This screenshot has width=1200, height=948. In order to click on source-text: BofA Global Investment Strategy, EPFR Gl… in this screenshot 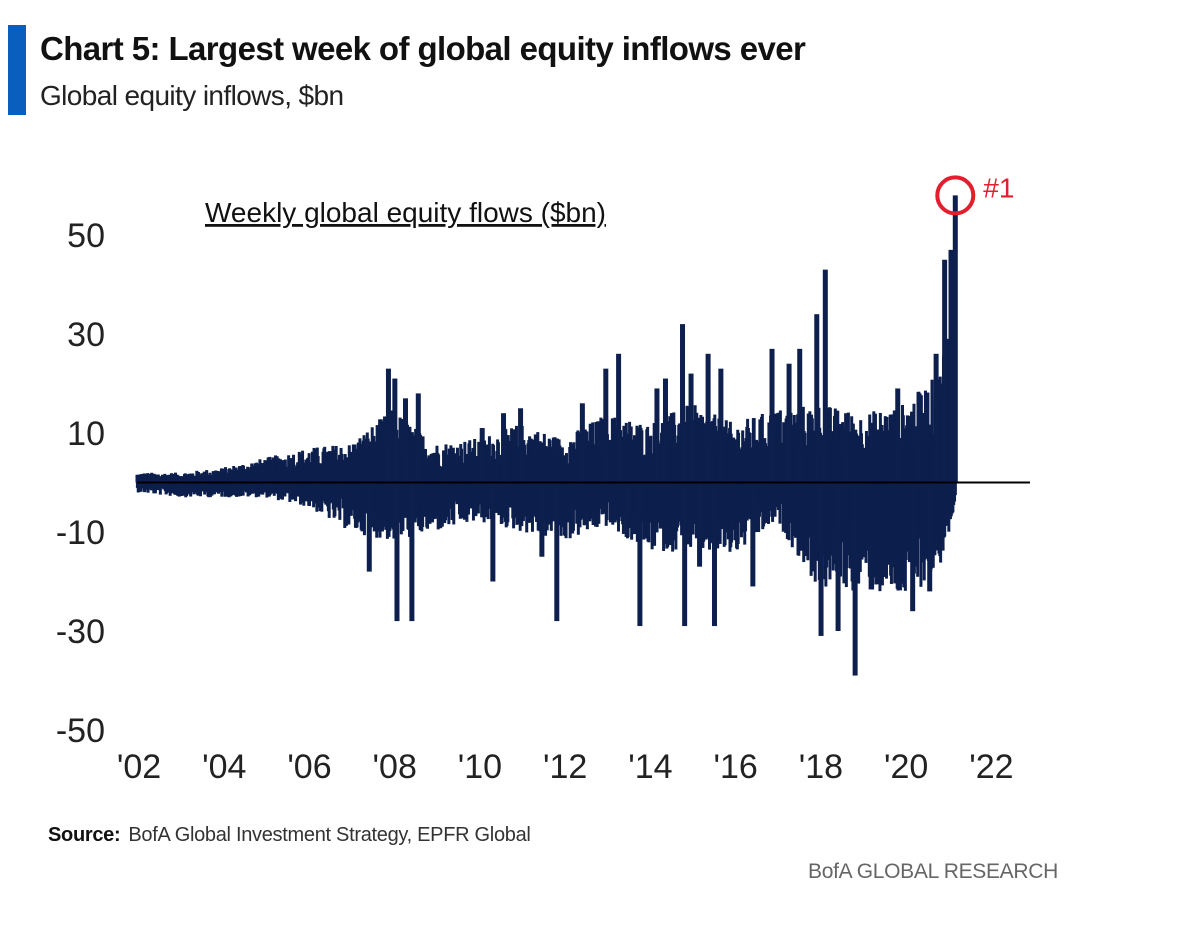, I will do `click(329, 835)`.